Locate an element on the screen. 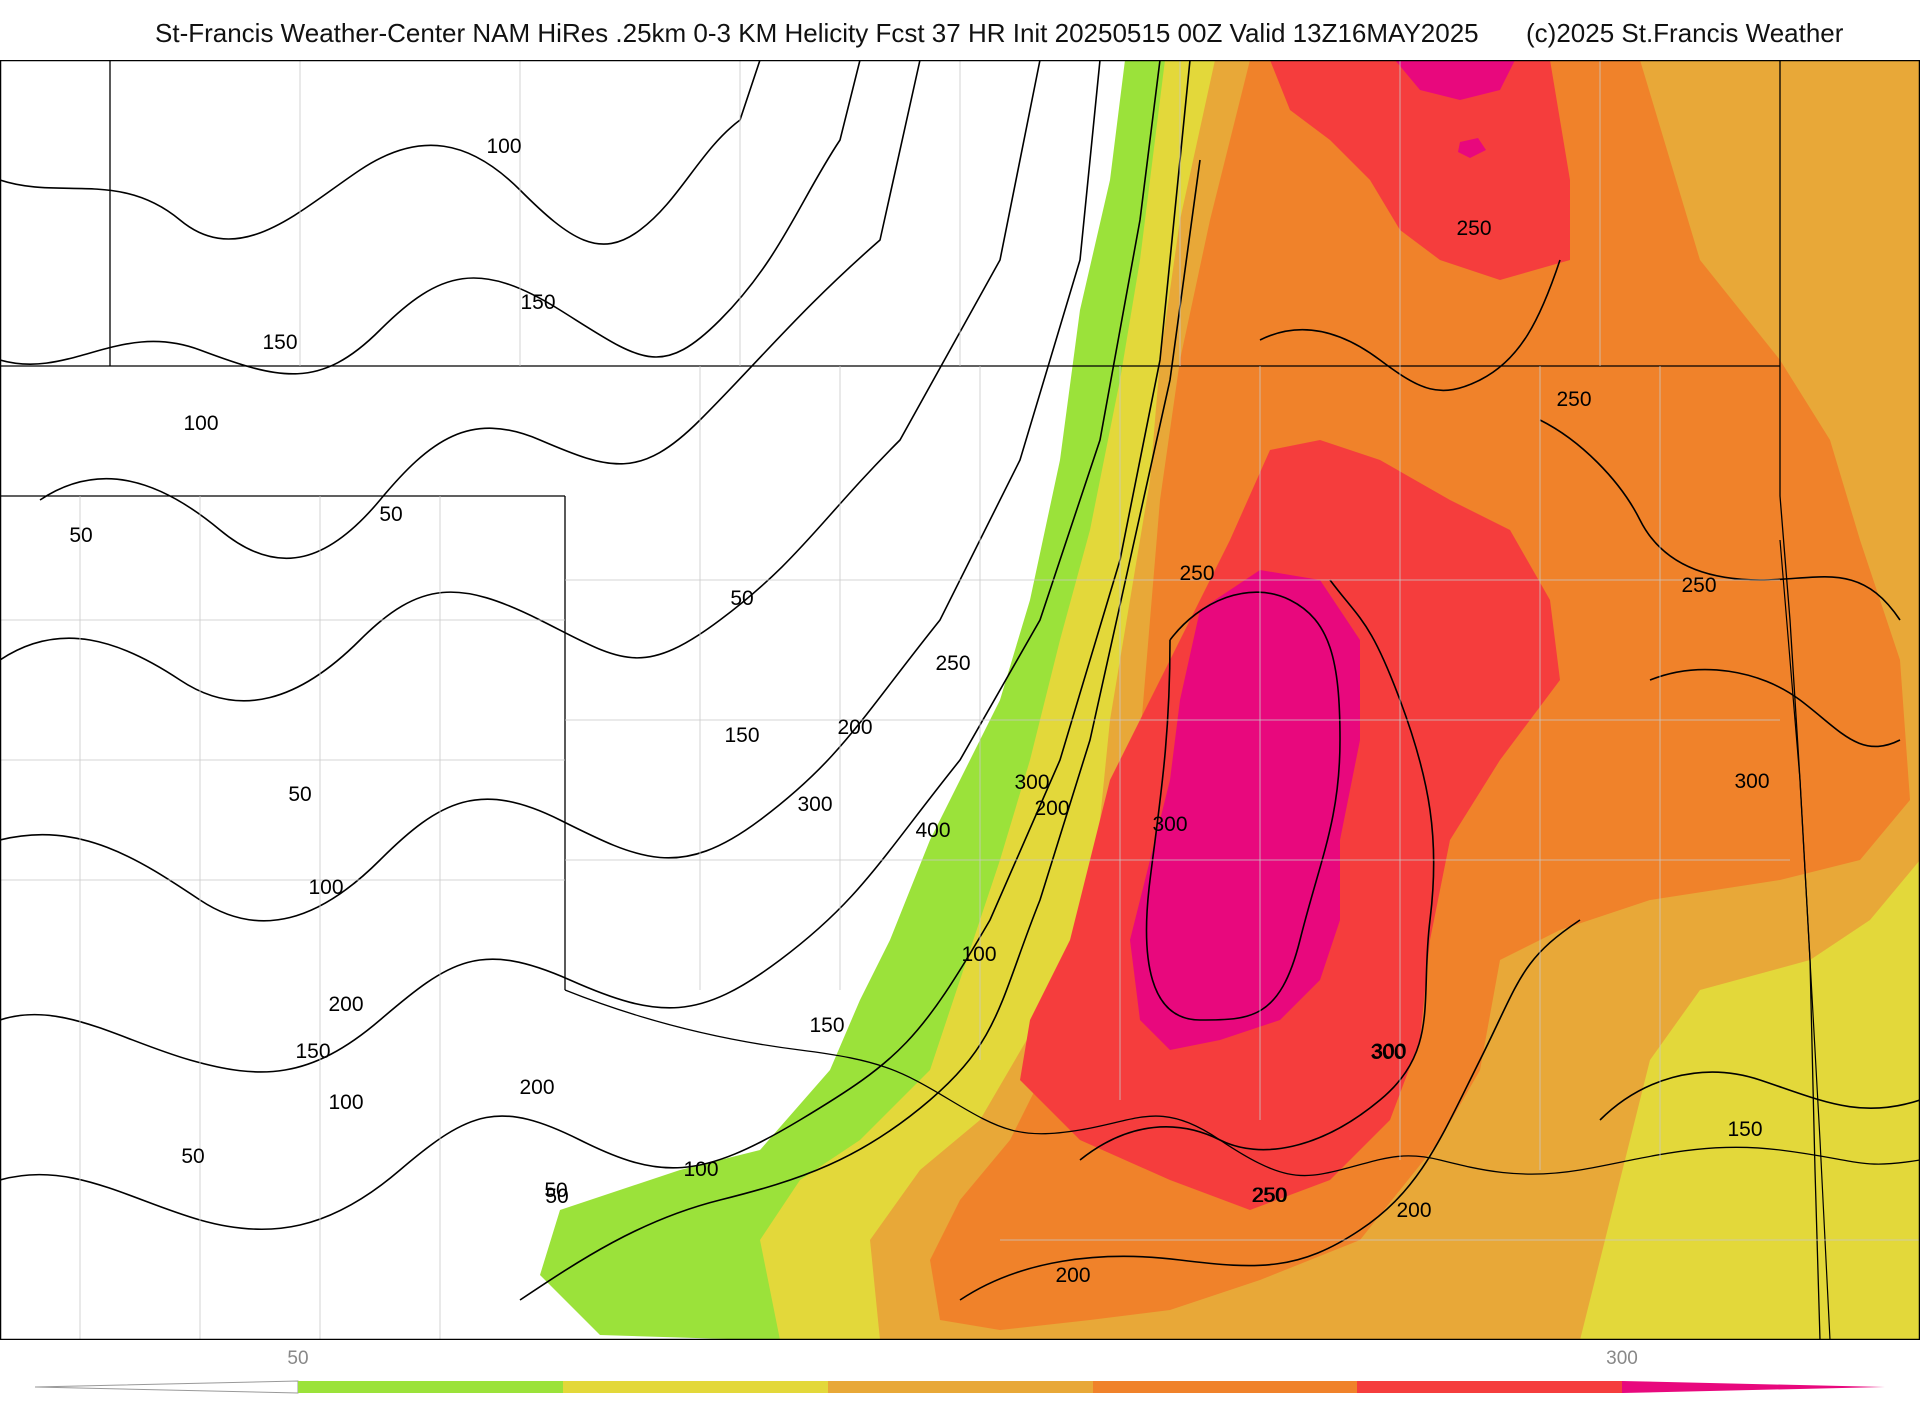  shade-magenta-north is located at coordinates (1455, 80).